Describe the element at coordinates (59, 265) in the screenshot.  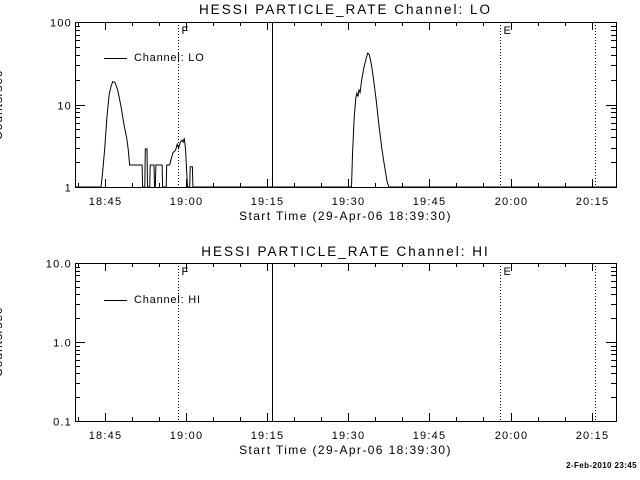
I see `y-tick-label: 10.0` at that location.